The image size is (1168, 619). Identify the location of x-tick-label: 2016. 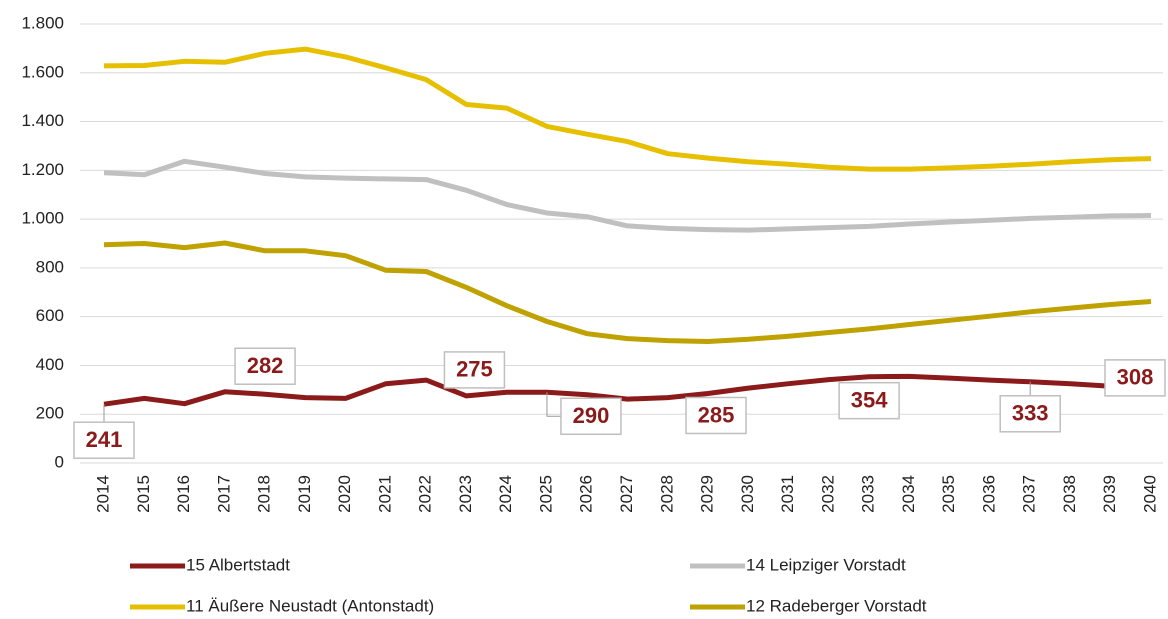
(183, 494).